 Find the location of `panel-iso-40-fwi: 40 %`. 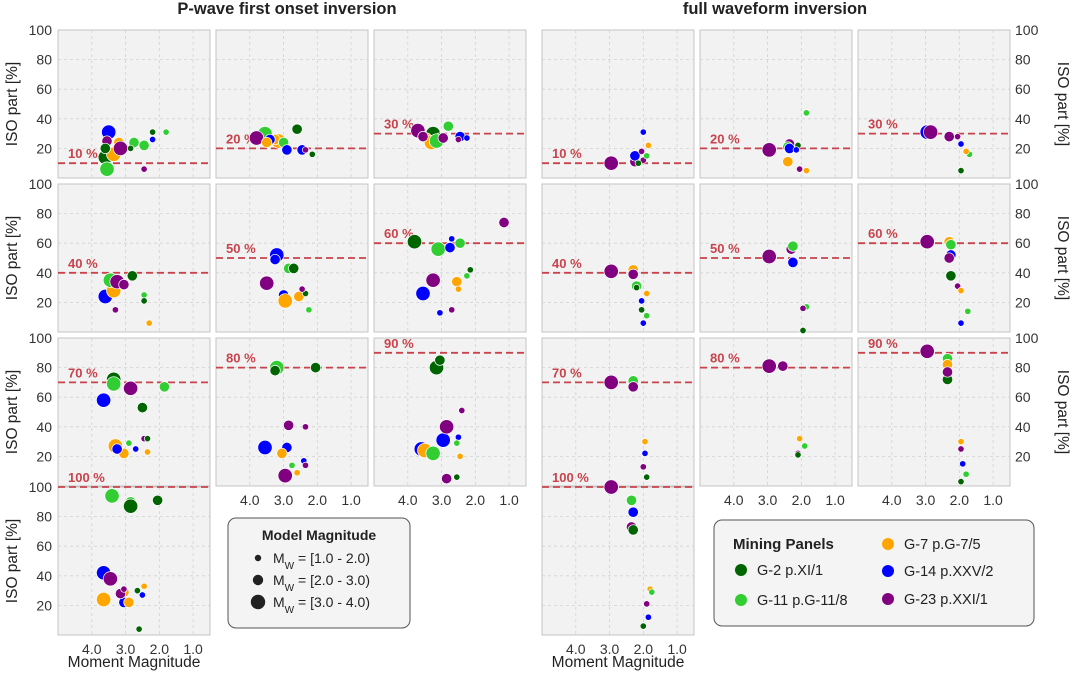

panel-iso-40-fwi: 40 % is located at coordinates (618, 258).